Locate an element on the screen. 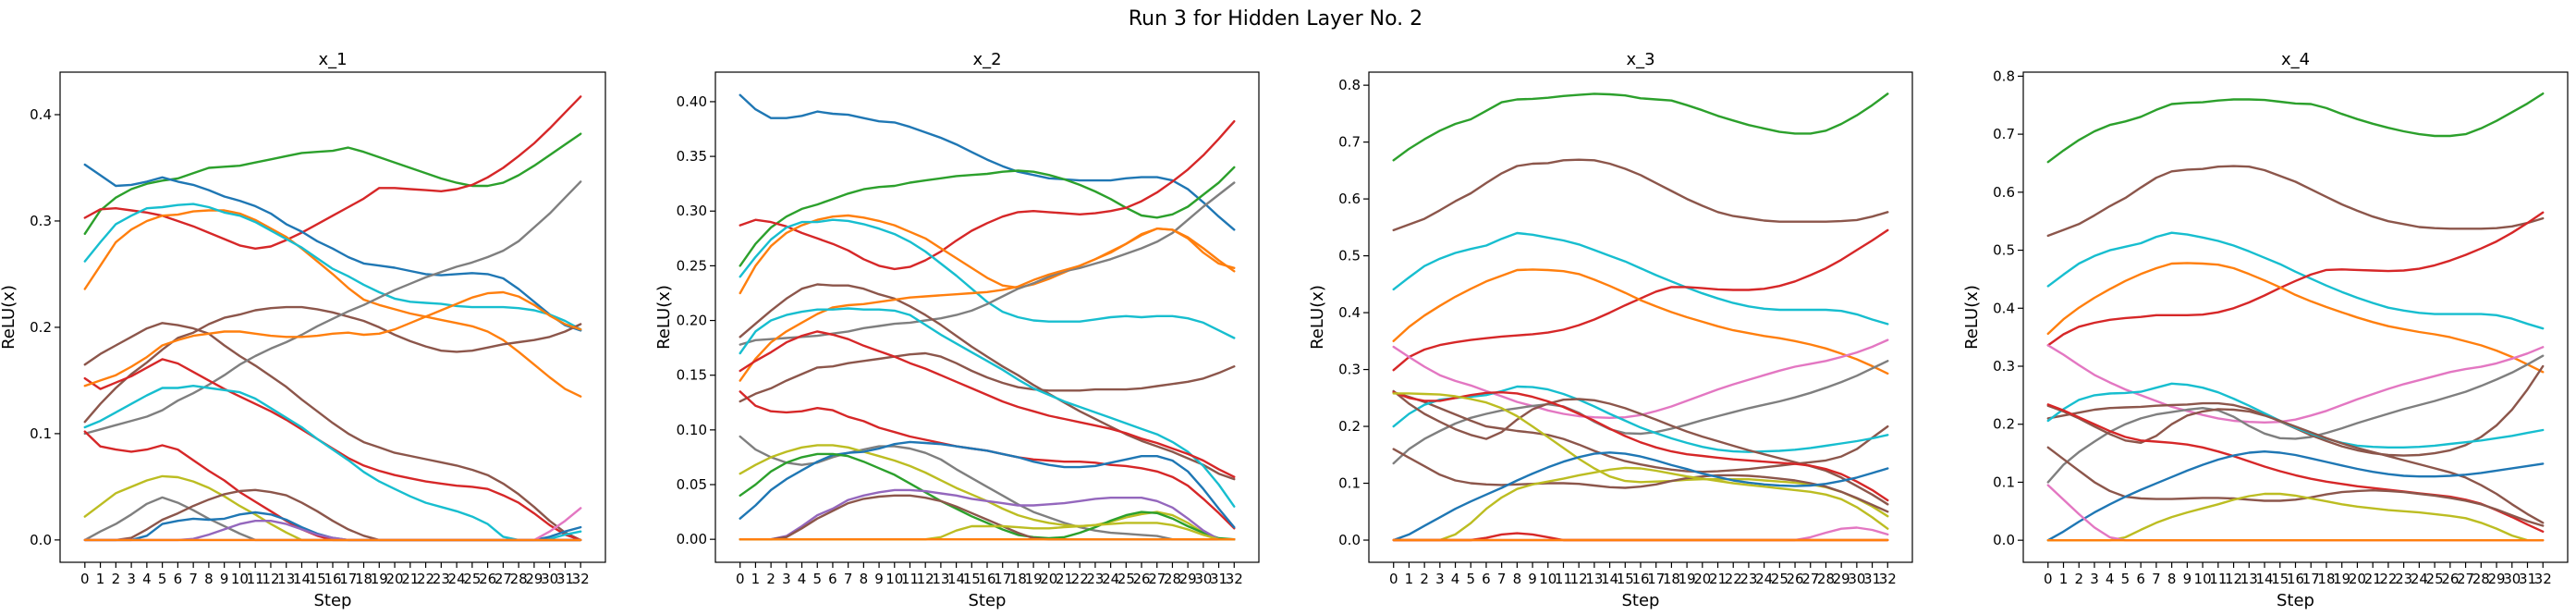 This screenshot has width=2576, height=615. y-axis-label: ReLU(x) is located at coordinates (1317, 317).